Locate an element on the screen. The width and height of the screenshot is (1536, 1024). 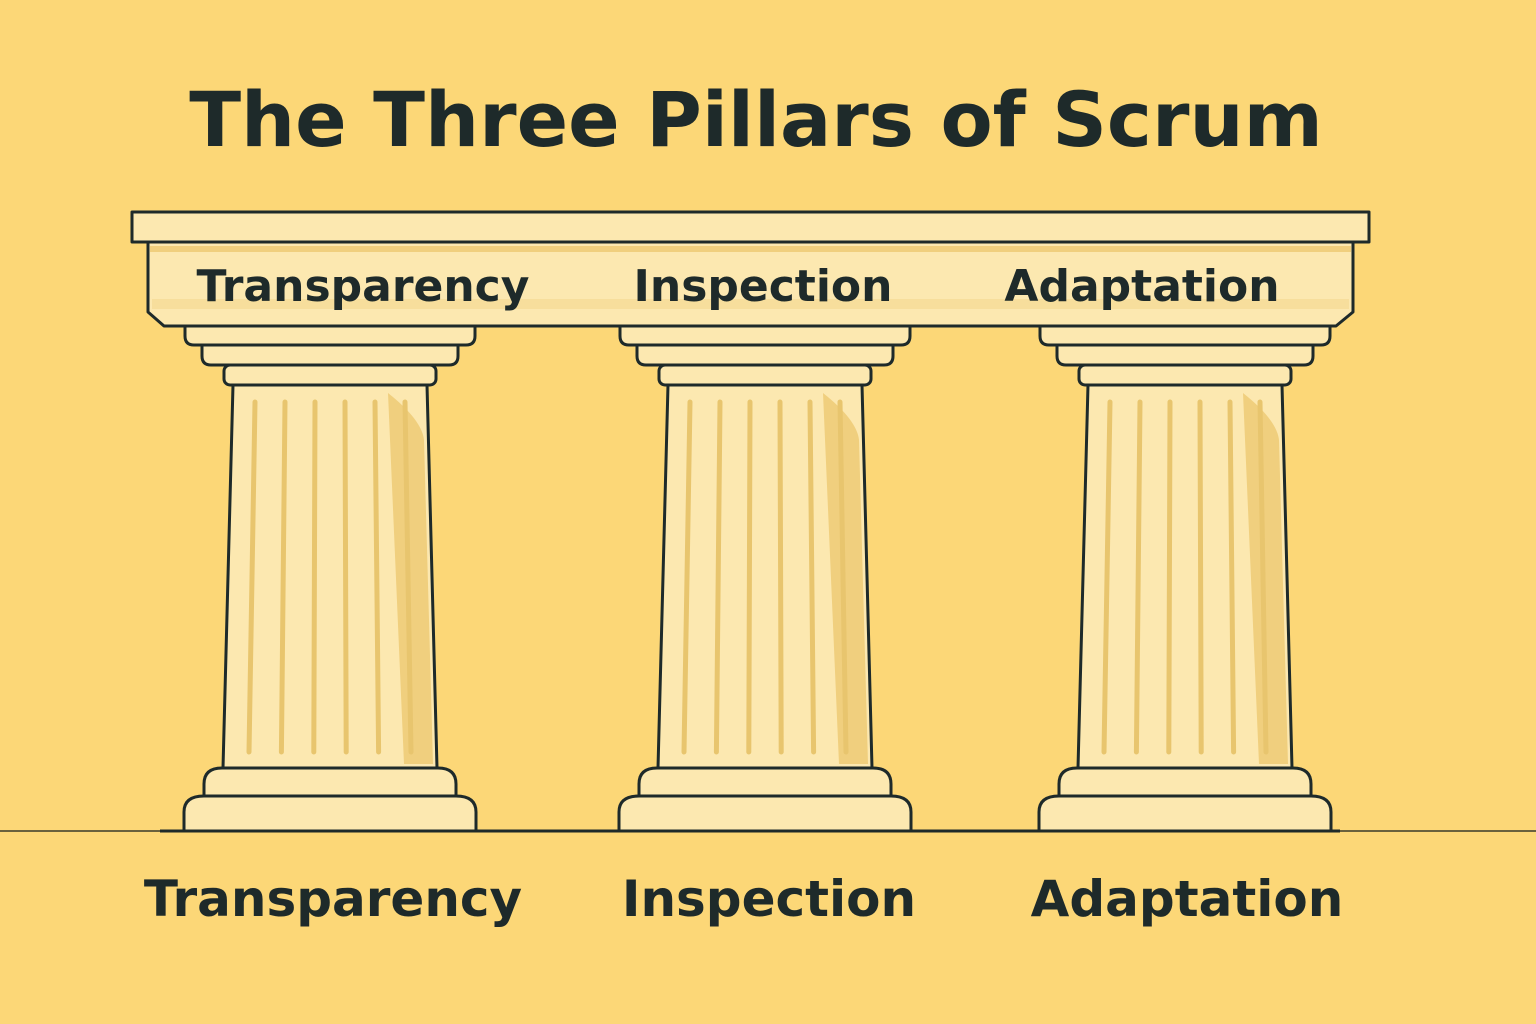
pillar-inspection is located at coordinates (765, 578).